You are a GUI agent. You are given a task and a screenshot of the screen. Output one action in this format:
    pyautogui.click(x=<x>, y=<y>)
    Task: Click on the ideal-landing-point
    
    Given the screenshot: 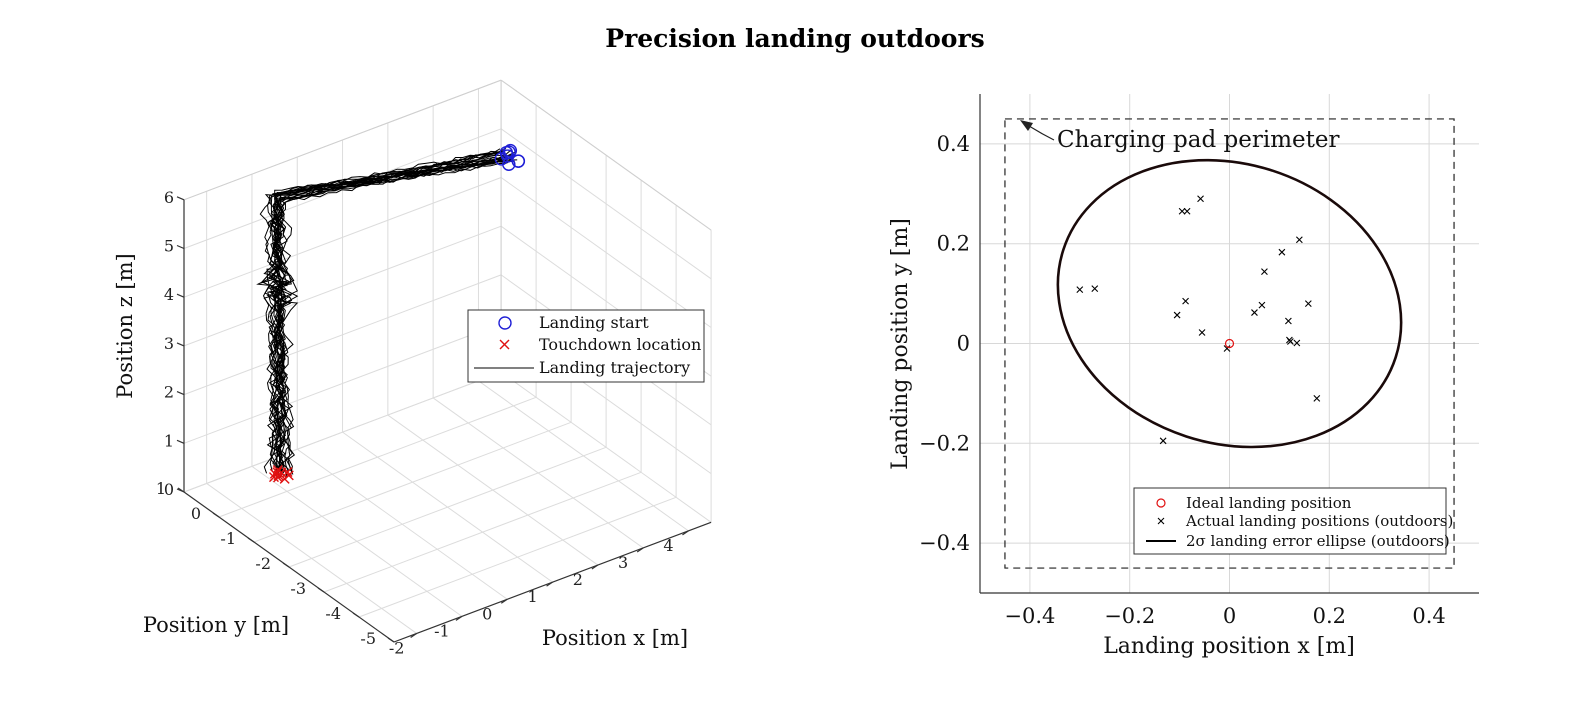 What is the action you would take?
    pyautogui.click(x=1229, y=343)
    